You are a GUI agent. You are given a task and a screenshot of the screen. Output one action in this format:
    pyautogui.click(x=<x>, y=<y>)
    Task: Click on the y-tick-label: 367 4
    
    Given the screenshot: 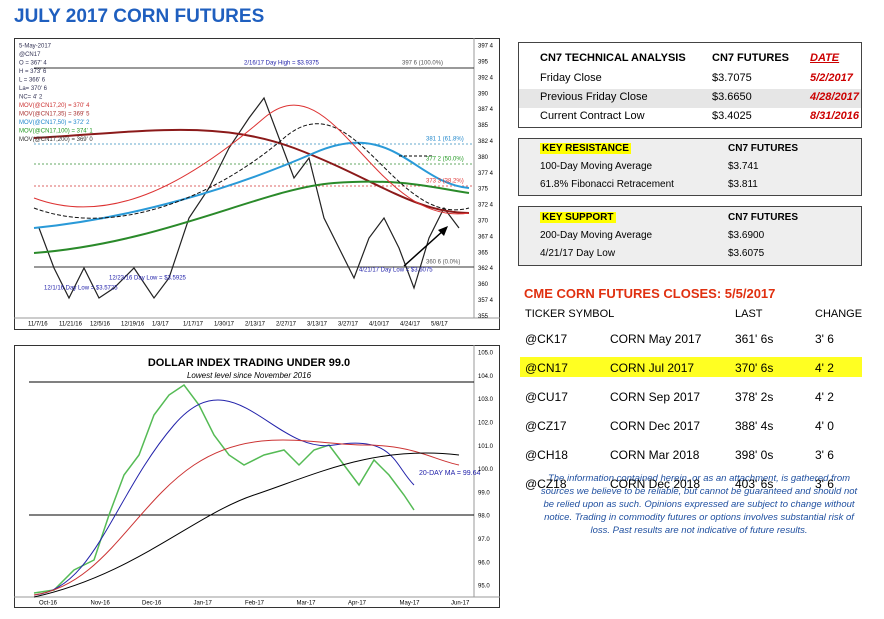 What is the action you would take?
    pyautogui.click(x=486, y=237)
    